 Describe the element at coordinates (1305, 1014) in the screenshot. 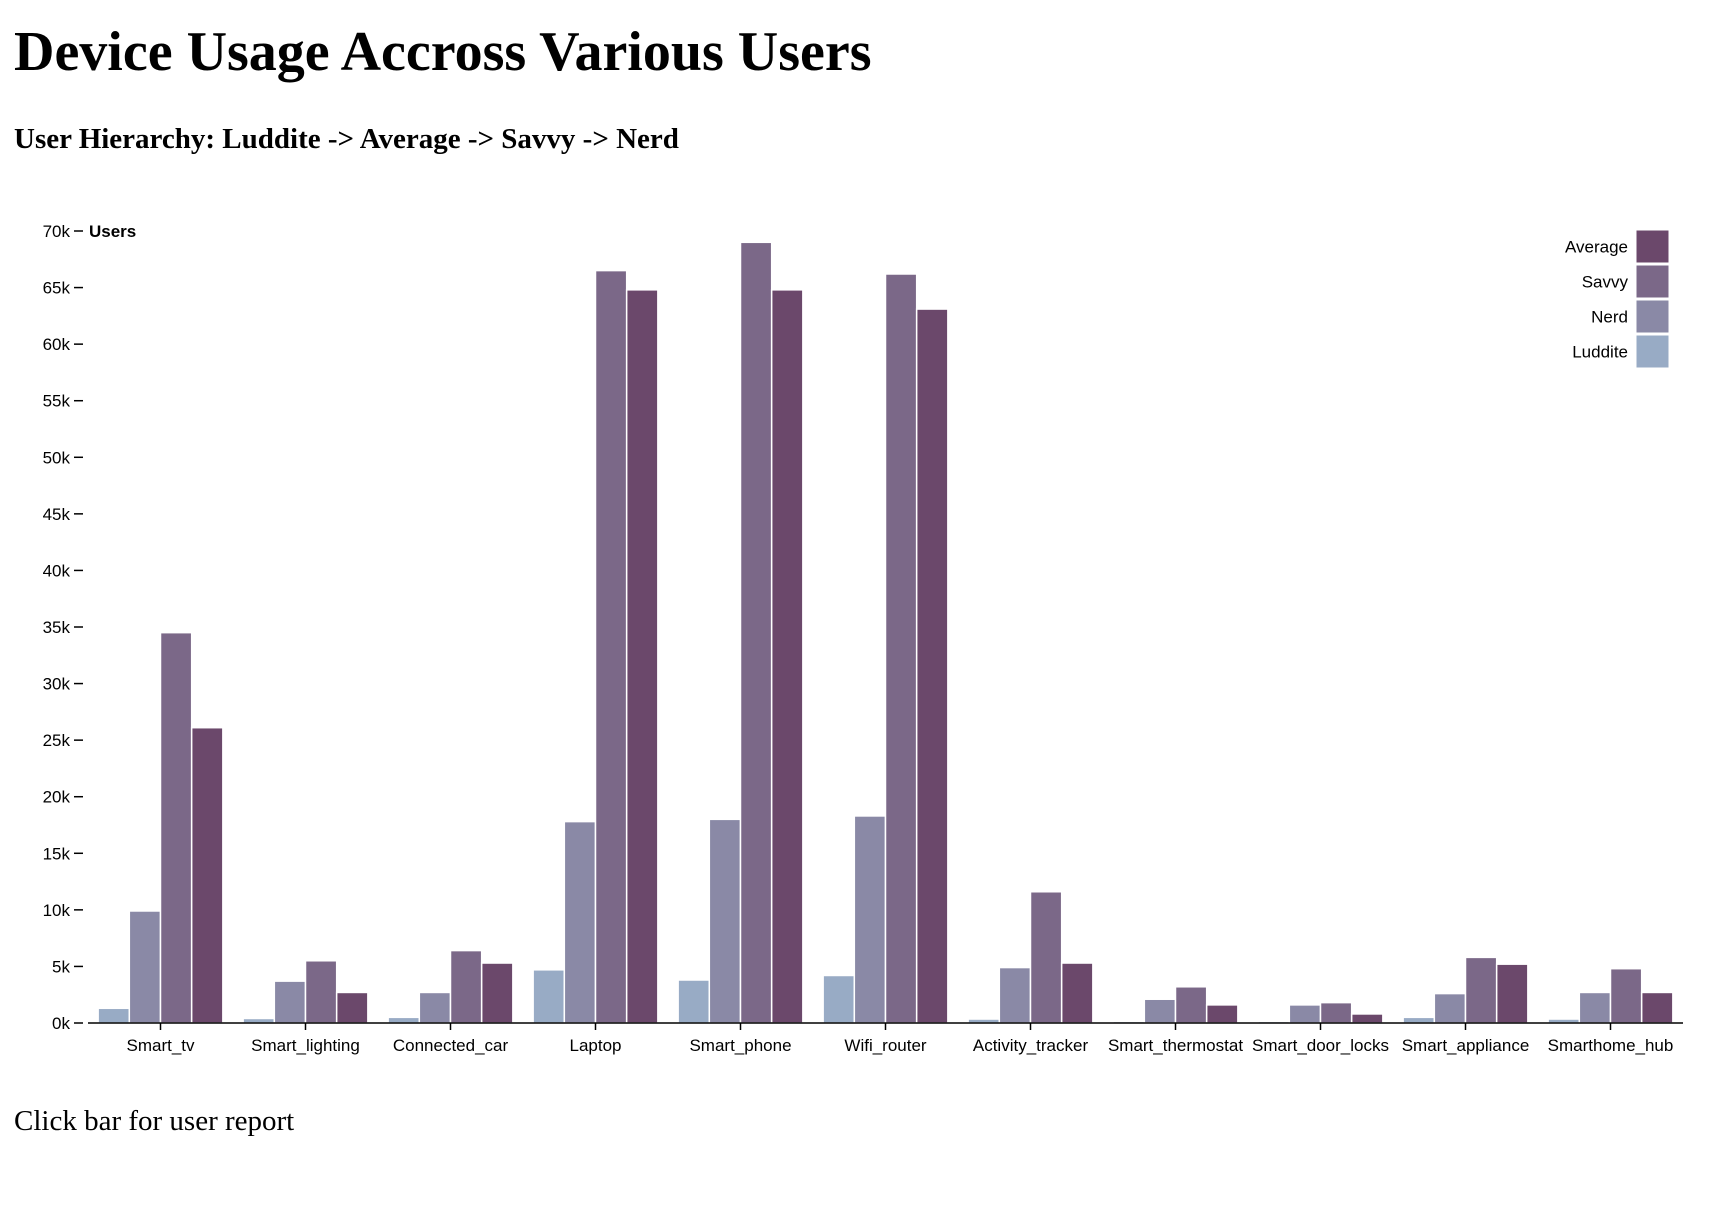

I see `bar-smart-door-locks-nerd` at that location.